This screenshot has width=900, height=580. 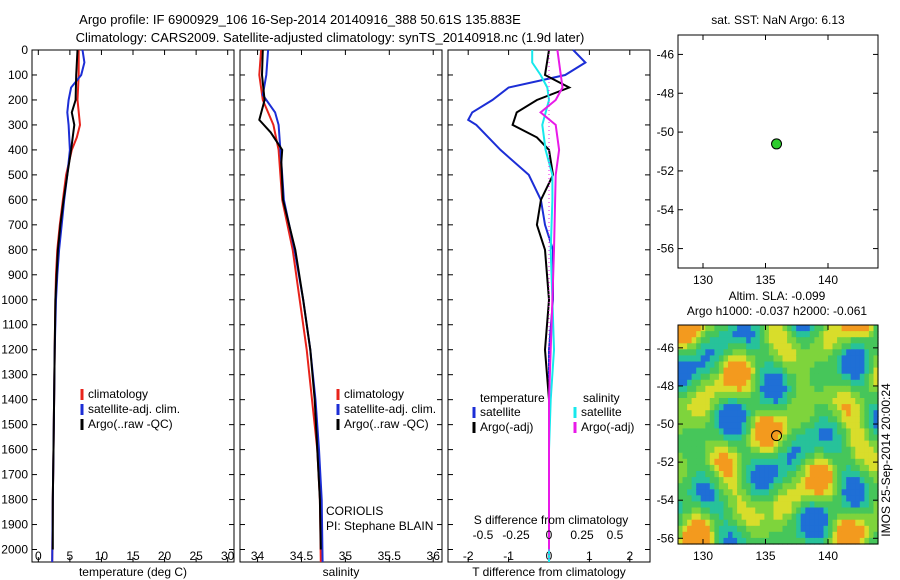 What do you see at coordinates (516, 535) in the screenshot?
I see `top-tick-label: -0.25` at bounding box center [516, 535].